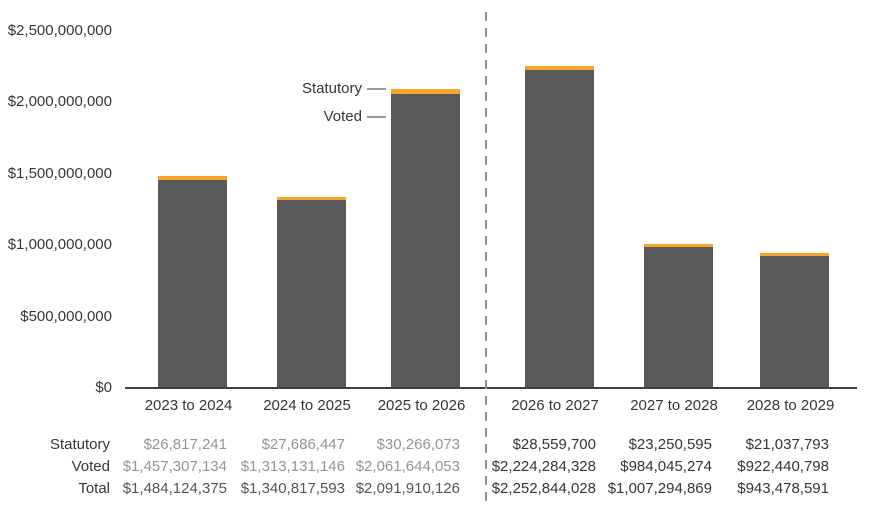 This screenshot has height=512, width=884. What do you see at coordinates (407, 466) in the screenshot?
I see `table-cell-voted-3: $2,061,644,053` at bounding box center [407, 466].